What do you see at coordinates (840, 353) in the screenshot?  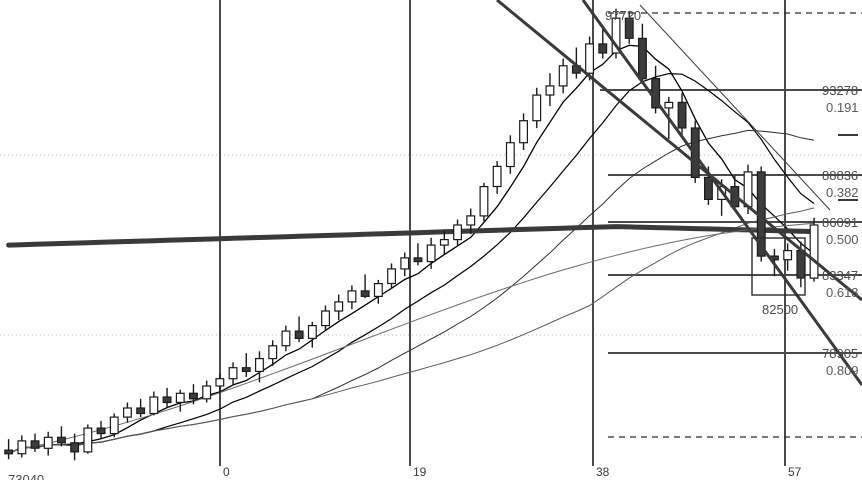 I see `fib-price-label: 78905` at bounding box center [840, 353].